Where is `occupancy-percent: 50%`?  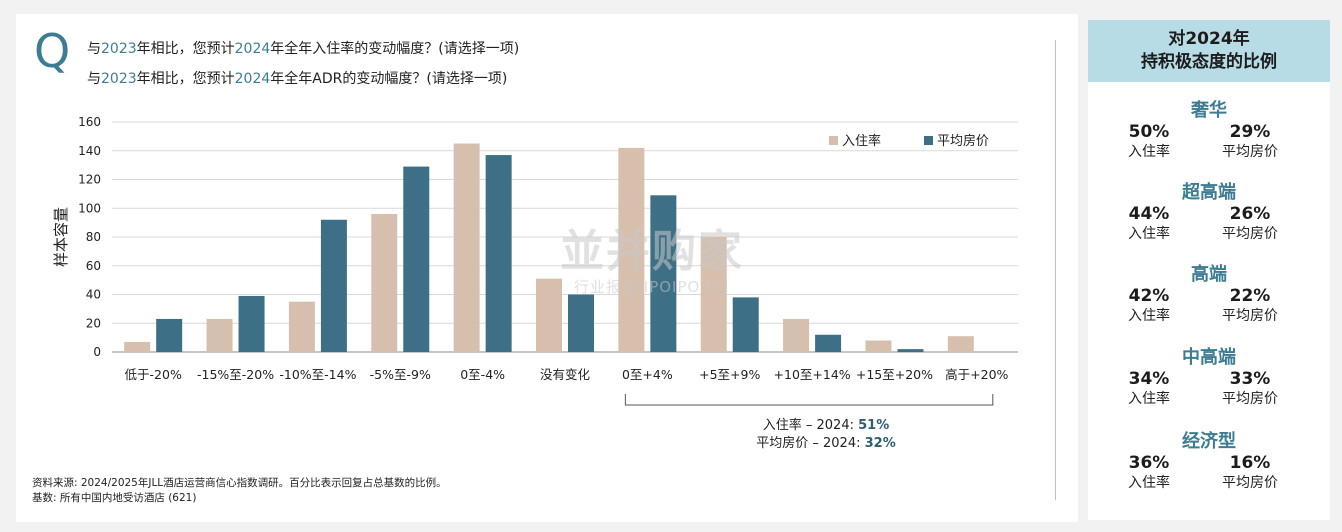
occupancy-percent: 50% is located at coordinates (1149, 132).